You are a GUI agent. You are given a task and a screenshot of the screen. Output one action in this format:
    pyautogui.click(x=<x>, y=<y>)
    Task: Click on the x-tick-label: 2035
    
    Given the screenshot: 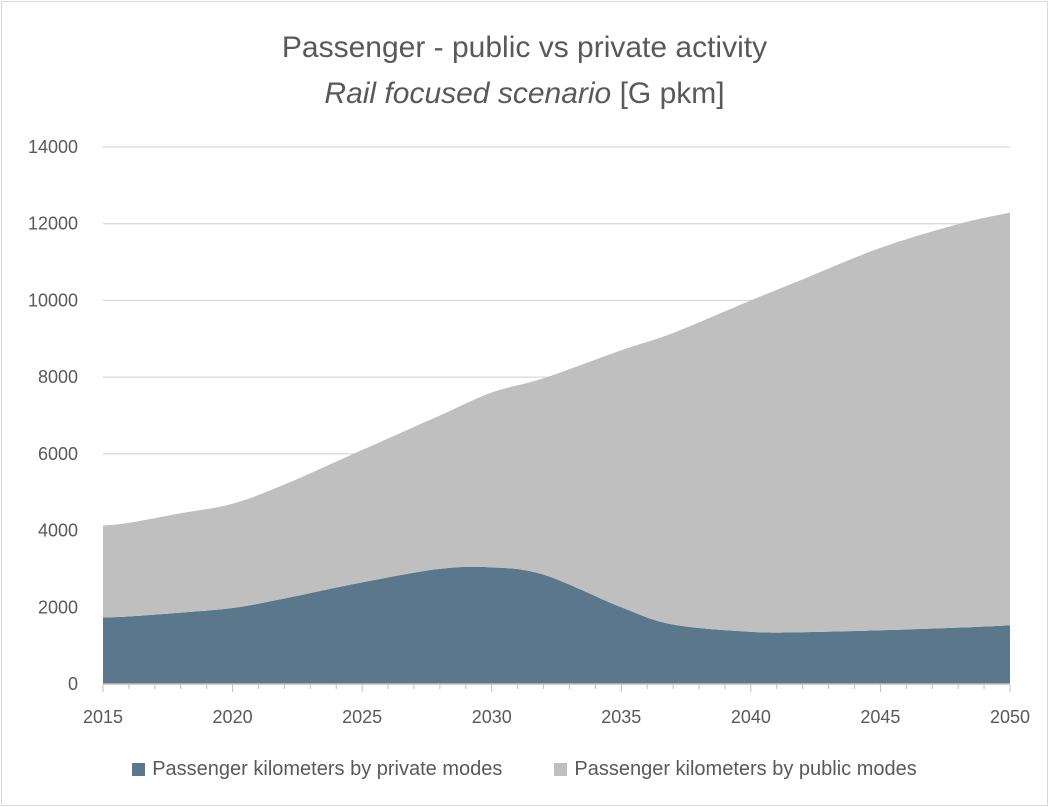 What is the action you would take?
    pyautogui.click(x=621, y=717)
    